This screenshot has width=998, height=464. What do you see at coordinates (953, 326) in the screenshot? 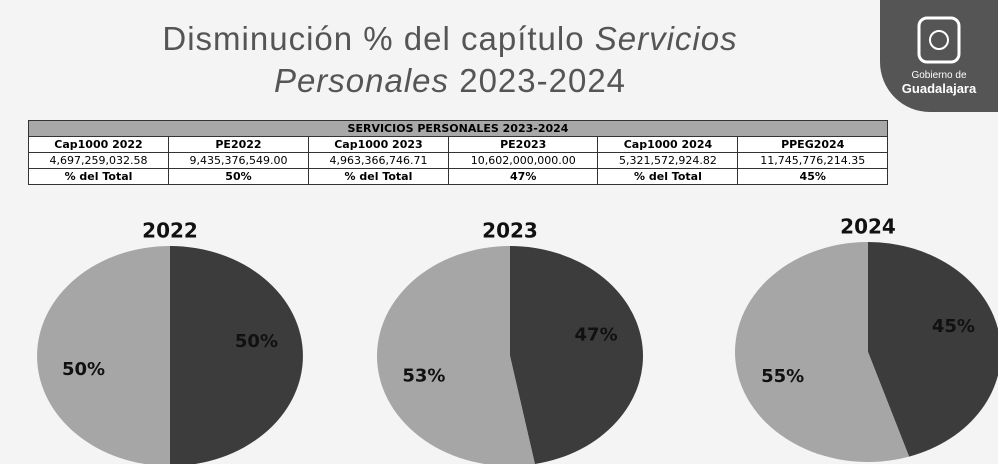
I see `pie-label: 45%` at bounding box center [953, 326].